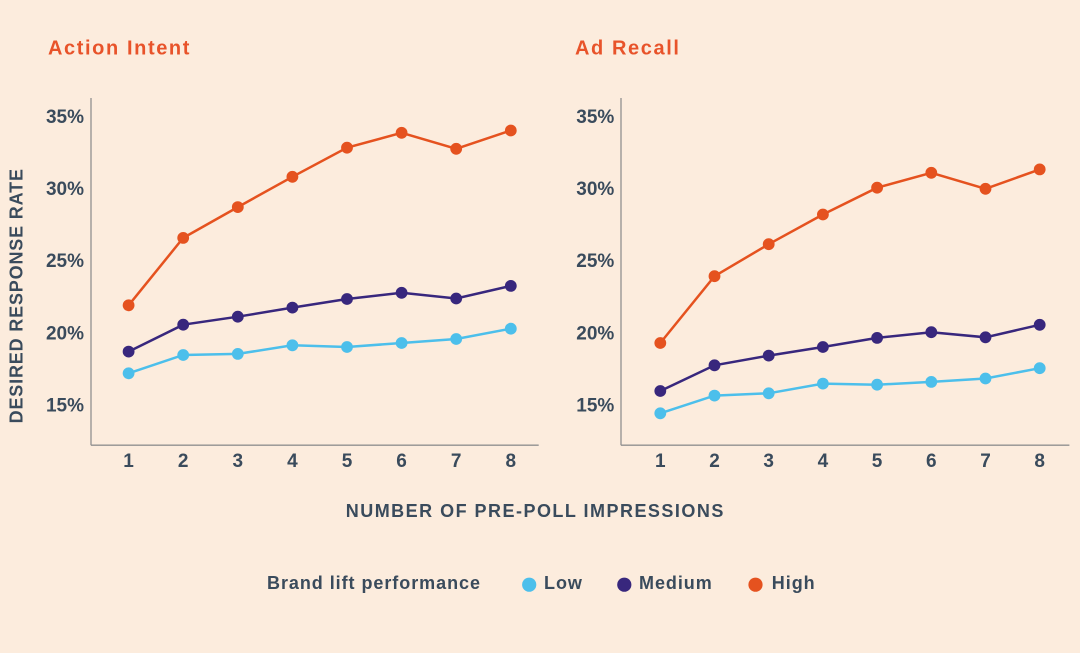 The width and height of the screenshot is (1080, 653). I want to click on svg-text: Medium, so click(676, 583).